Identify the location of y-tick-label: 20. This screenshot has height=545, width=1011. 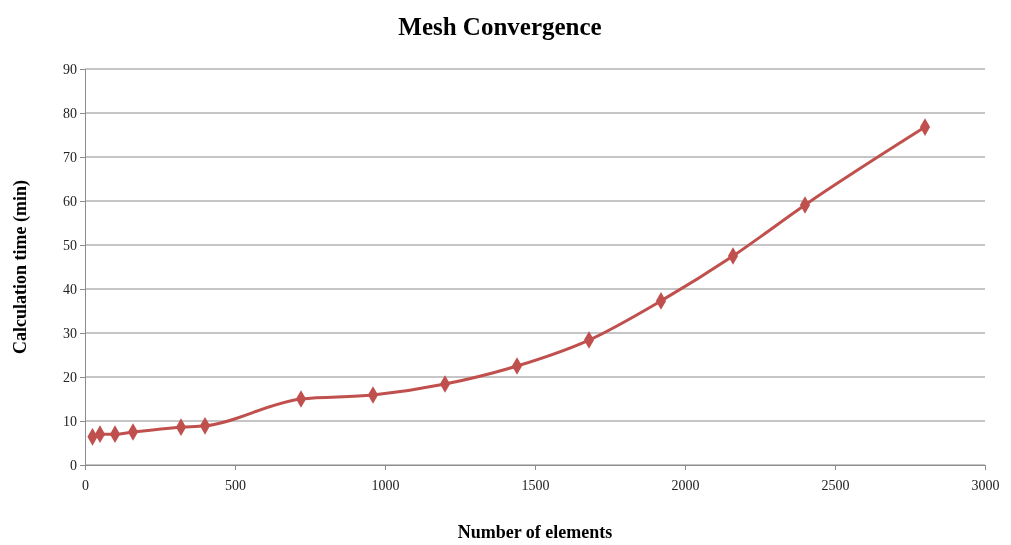
(70, 377).